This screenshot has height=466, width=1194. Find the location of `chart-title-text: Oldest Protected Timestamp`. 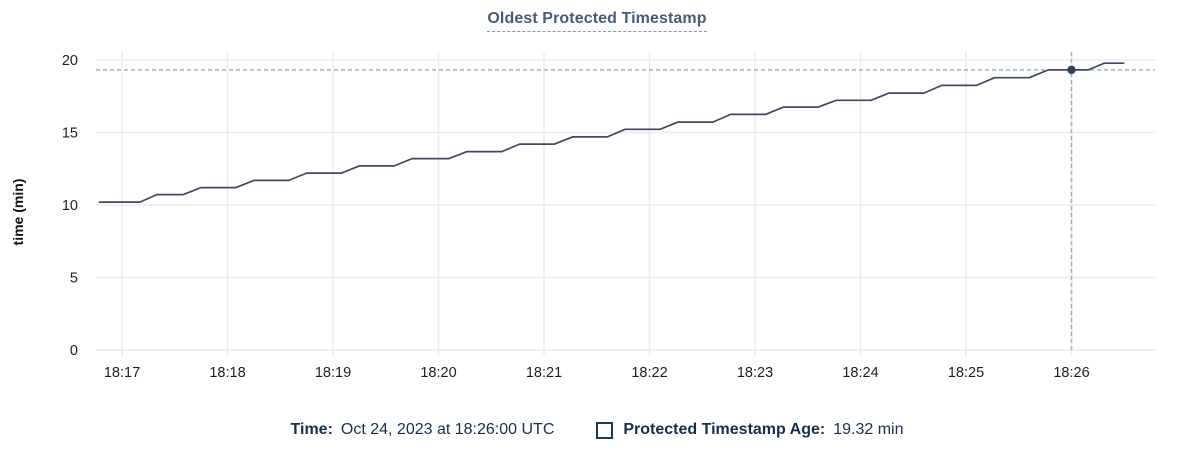

chart-title-text: Oldest Protected Timestamp is located at coordinates (597, 21).